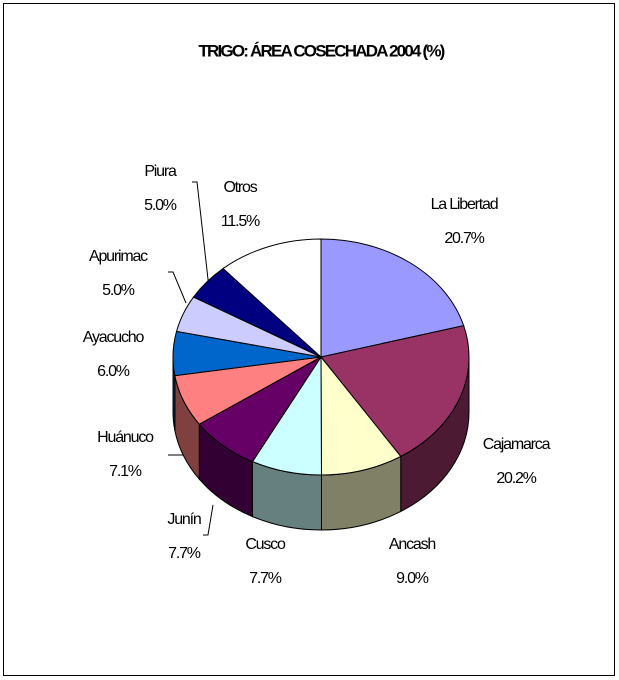 This screenshot has width=619, height=680. Describe the element at coordinates (240, 187) in the screenshot. I see `slice-label: Otros` at that location.